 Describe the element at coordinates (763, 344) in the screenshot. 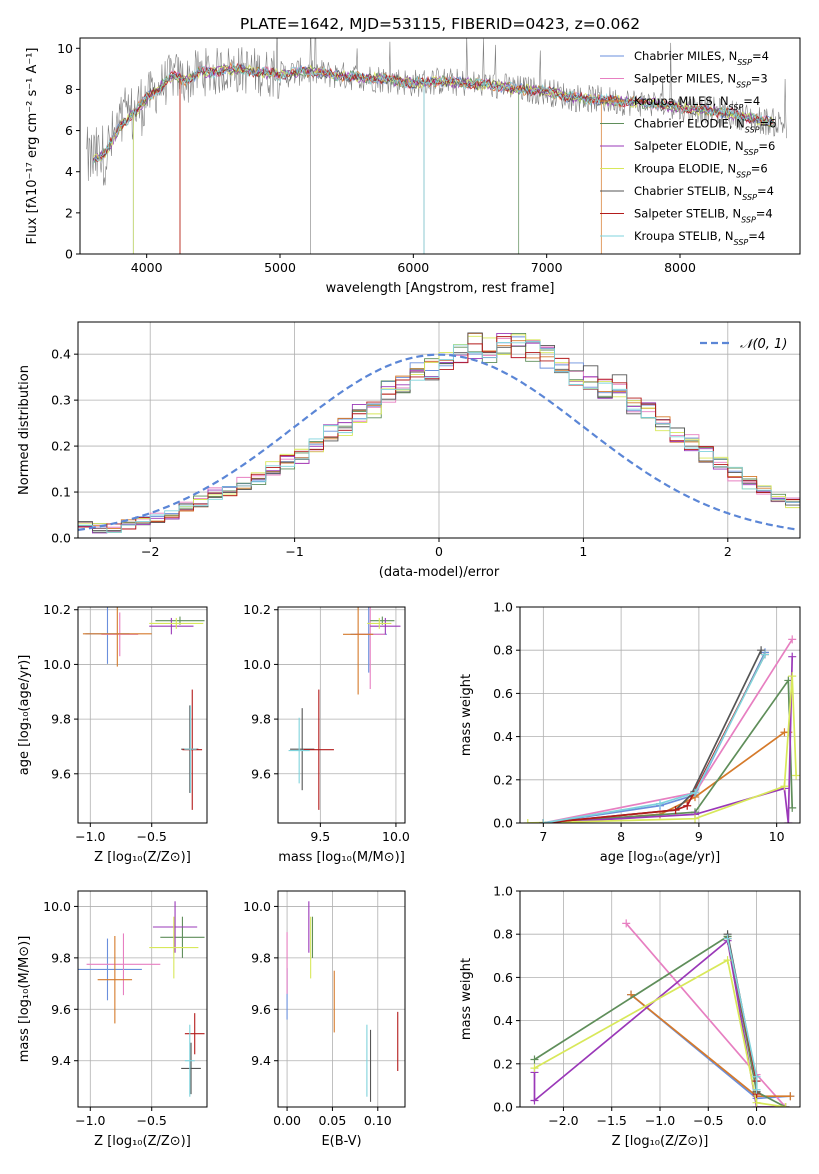

I see `legend-entry: 𝒩(0, 1)` at that location.